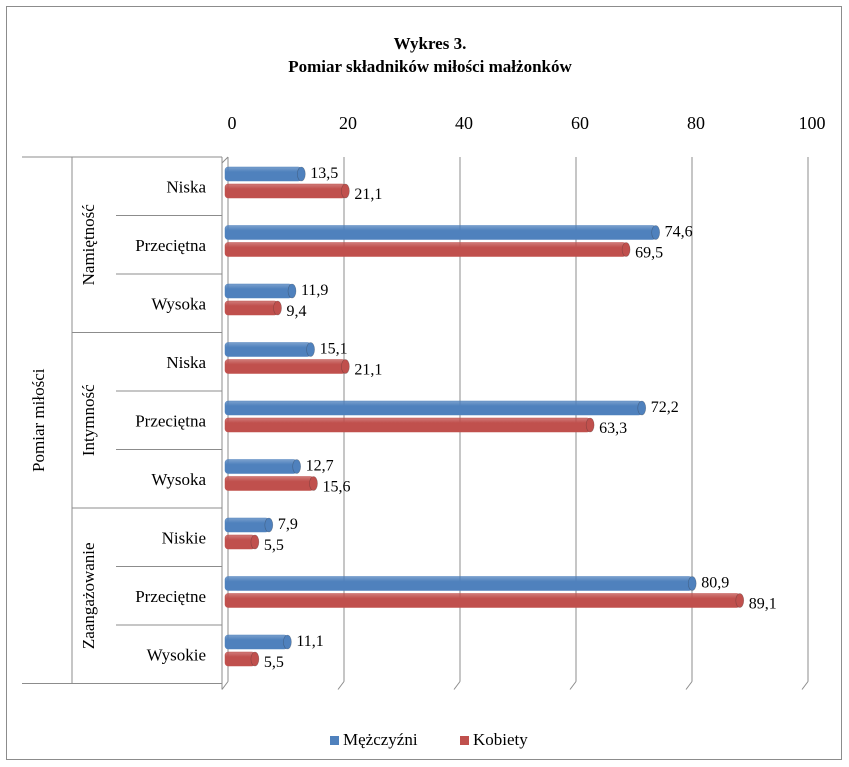  What do you see at coordinates (430, 43) in the screenshot?
I see `chart-title-line-1: Wykres 3.` at bounding box center [430, 43].